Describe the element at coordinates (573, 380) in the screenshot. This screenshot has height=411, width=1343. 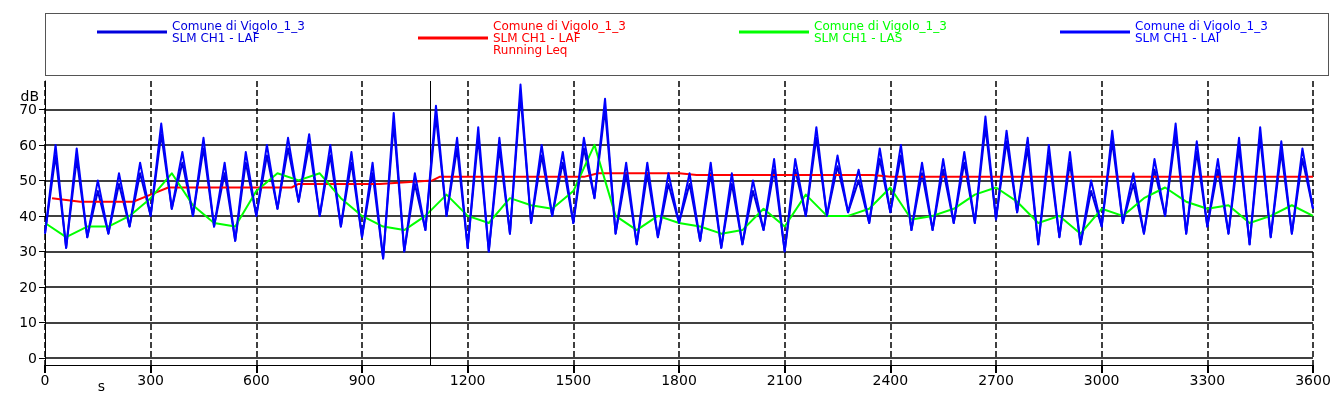
I see `x-tick-label: 1500` at that location.